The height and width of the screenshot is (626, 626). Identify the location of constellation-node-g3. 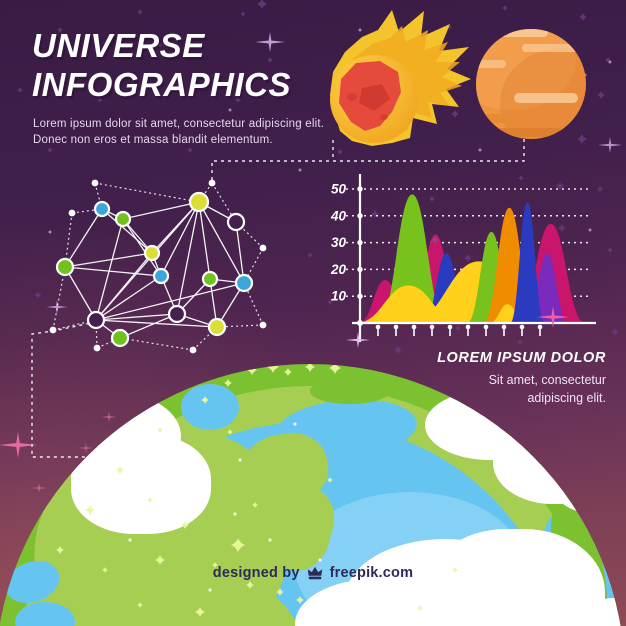
(210, 279).